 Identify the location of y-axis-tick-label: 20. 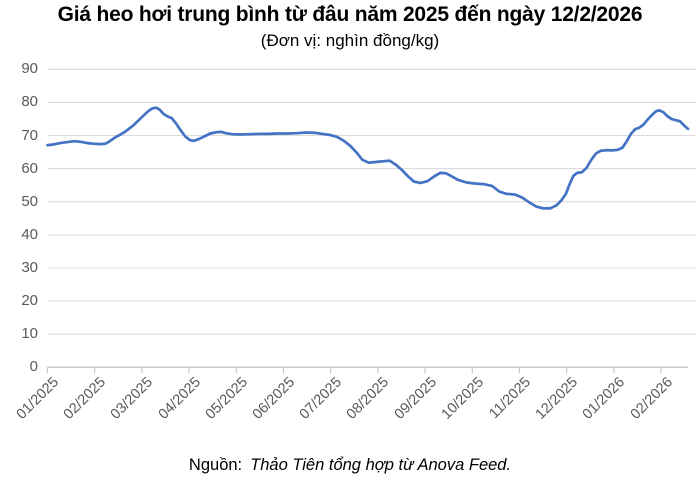
(29, 301).